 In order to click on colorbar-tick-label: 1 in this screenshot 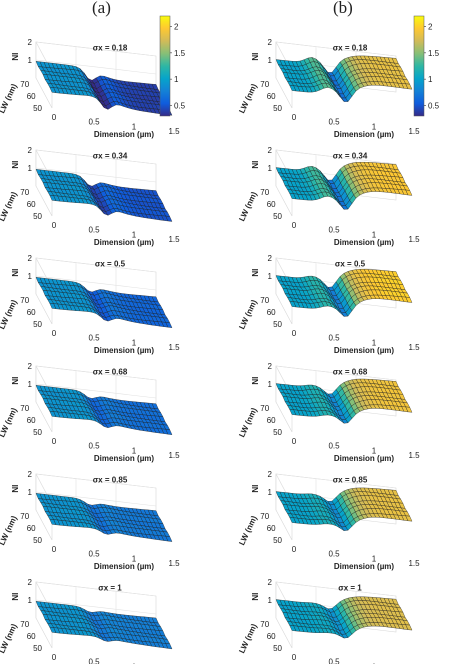, I will do `click(430, 79)`.